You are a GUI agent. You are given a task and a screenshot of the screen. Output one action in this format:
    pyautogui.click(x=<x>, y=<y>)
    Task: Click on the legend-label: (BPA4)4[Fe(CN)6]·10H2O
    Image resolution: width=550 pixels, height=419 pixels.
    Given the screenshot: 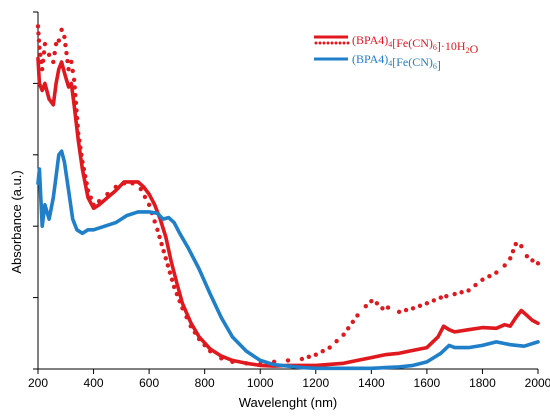 What is the action you would take?
    pyautogui.click(x=415, y=44)
    